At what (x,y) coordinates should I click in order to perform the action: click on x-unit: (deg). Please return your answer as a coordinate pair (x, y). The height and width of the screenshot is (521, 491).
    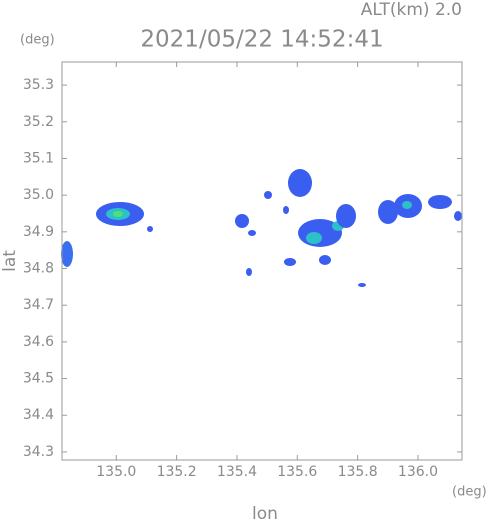
    Looking at the image, I should click on (469, 492).